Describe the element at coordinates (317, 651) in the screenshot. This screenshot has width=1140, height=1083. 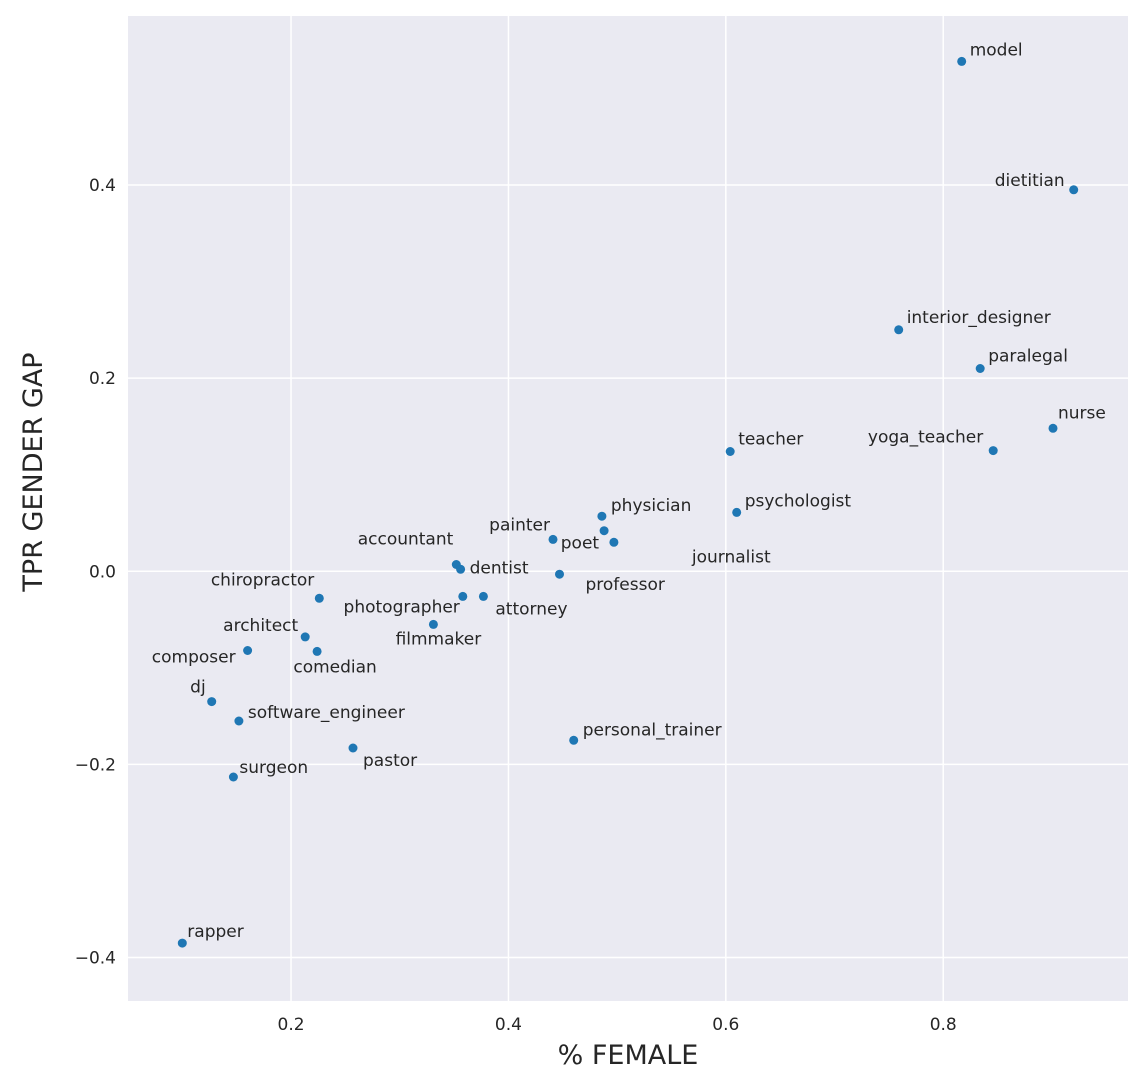
I see `point-comedian` at that location.